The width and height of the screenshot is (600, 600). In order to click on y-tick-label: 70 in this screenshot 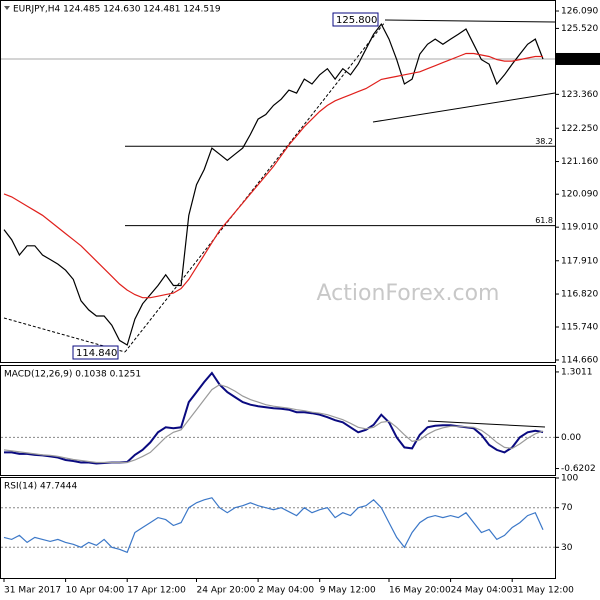, I will do `click(567, 508)`.